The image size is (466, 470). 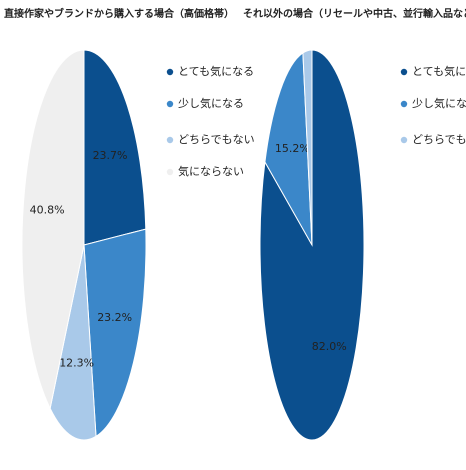 I want to click on data-label: 15.2%, so click(x=292, y=148).